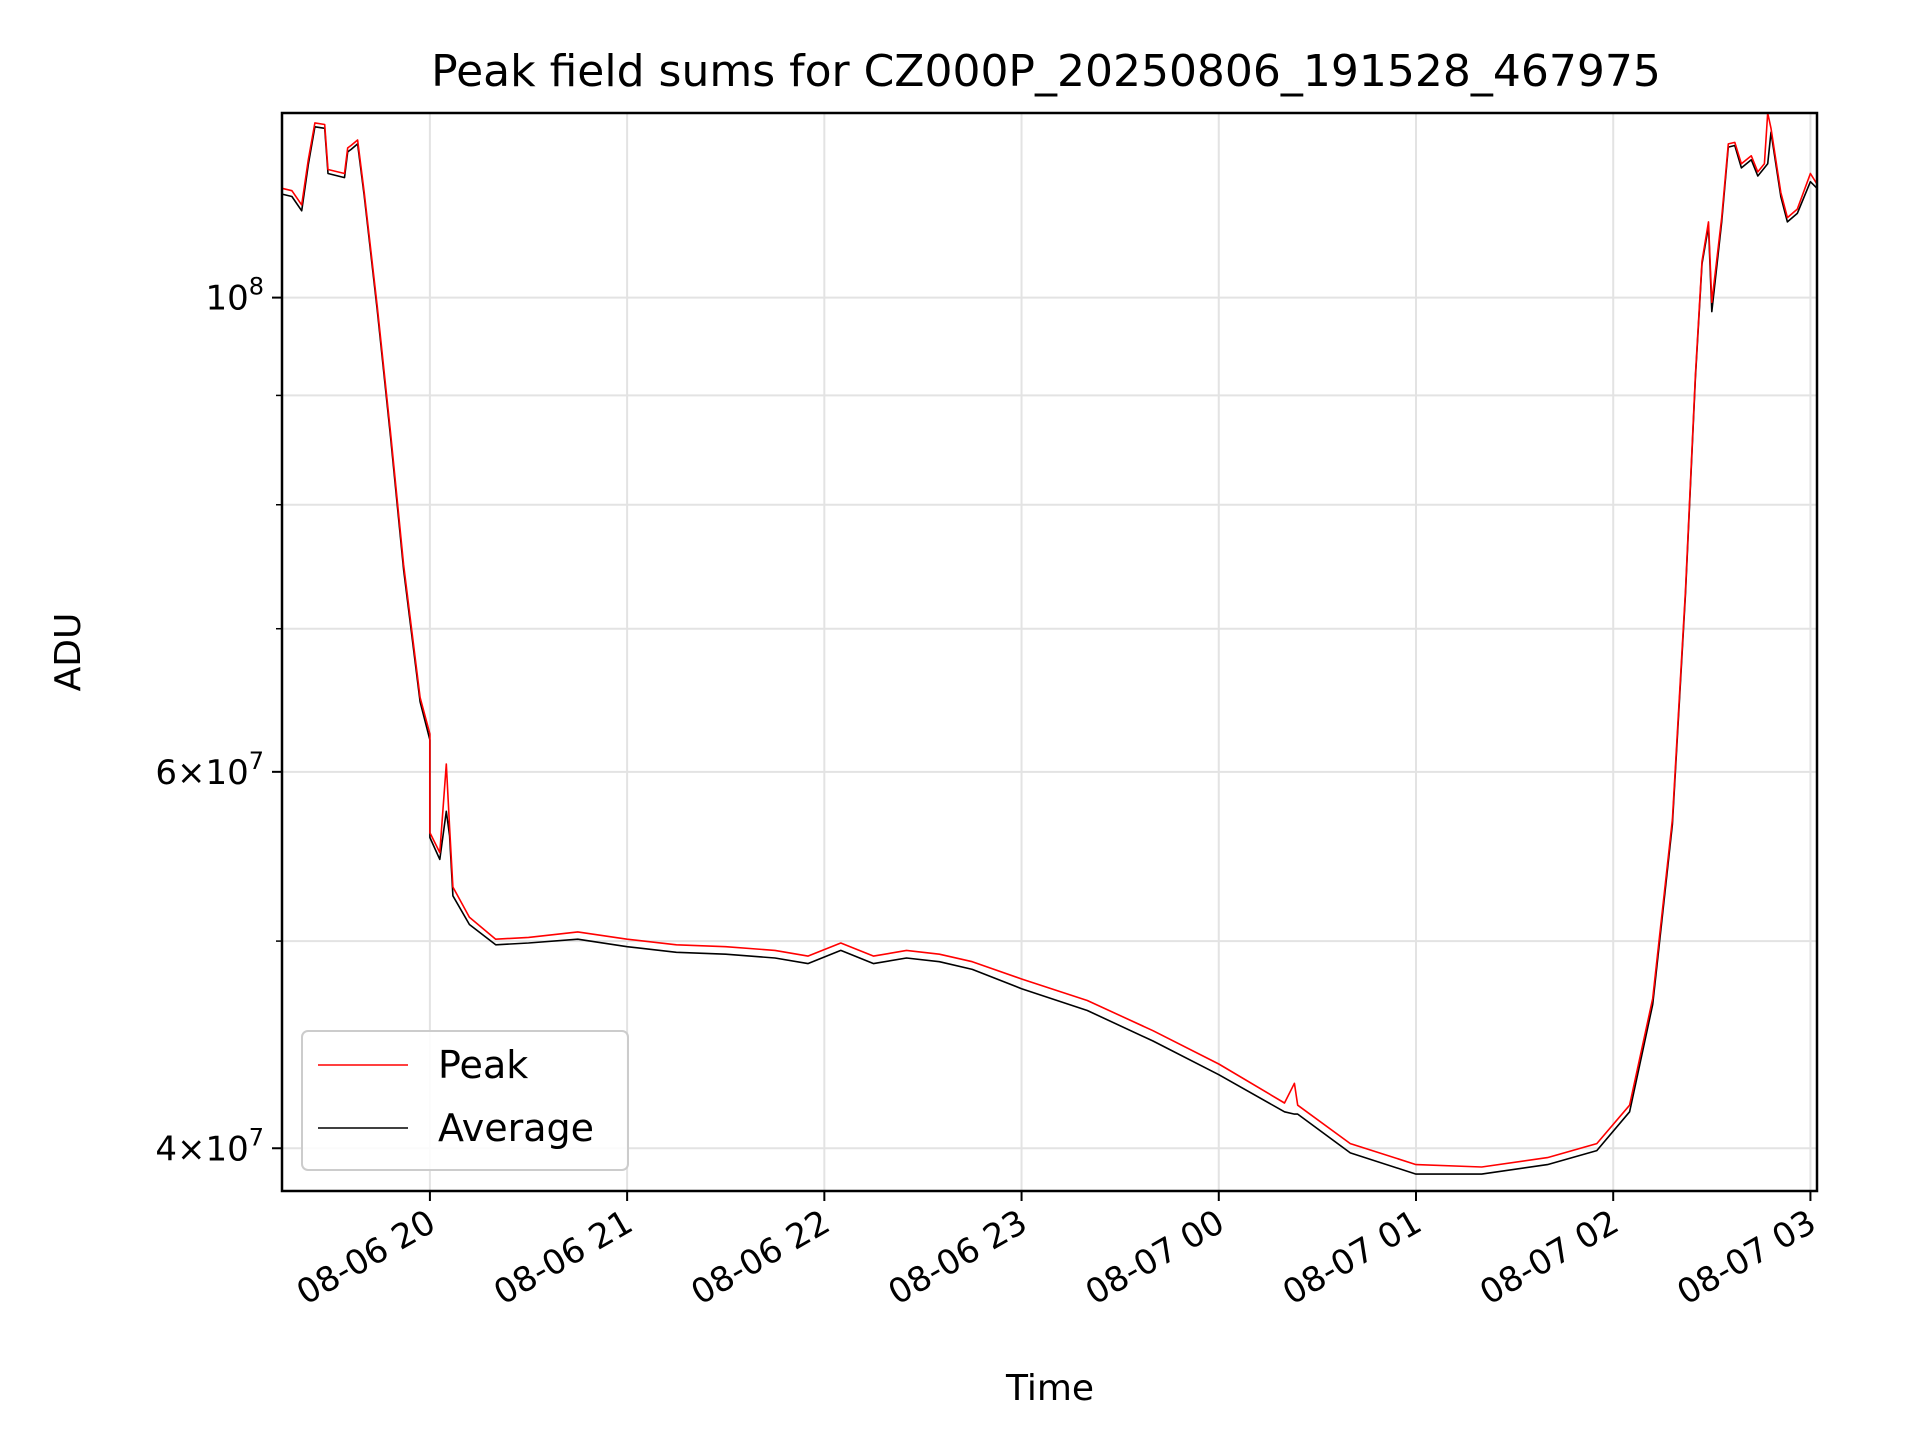 The width and height of the screenshot is (1920, 1440). What do you see at coordinates (234, 296) in the screenshot?
I see `y-tick-label: 108` at bounding box center [234, 296].